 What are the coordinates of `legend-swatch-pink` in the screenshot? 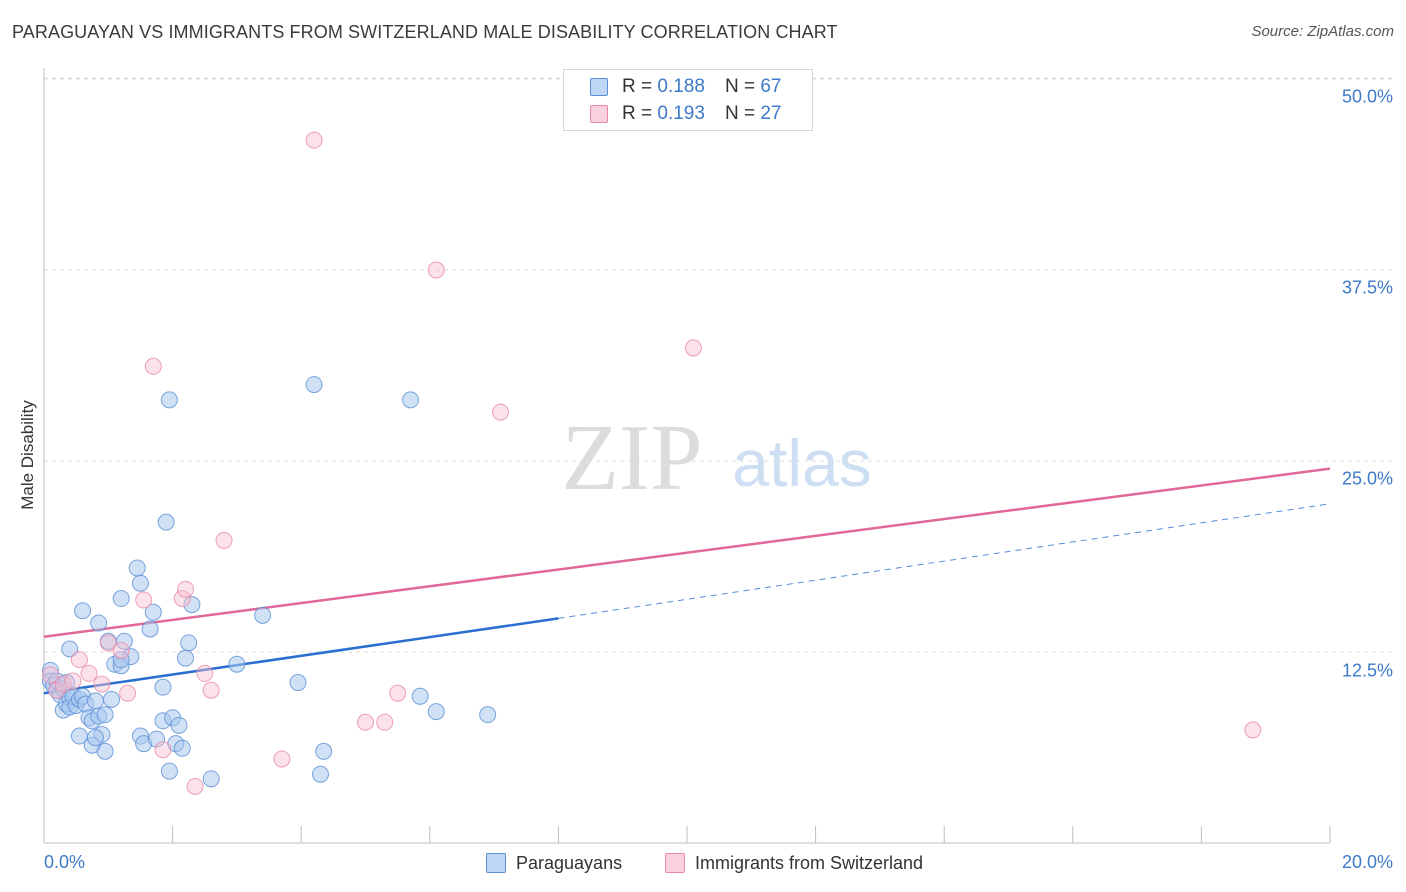 It's located at (599, 114).